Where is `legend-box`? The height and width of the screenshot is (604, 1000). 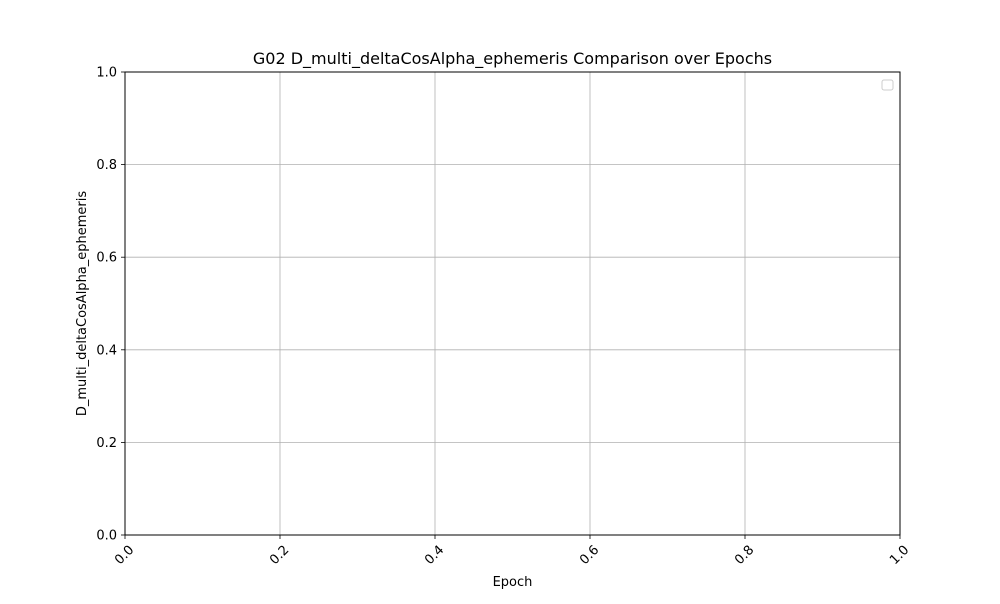 legend-box is located at coordinates (887, 85).